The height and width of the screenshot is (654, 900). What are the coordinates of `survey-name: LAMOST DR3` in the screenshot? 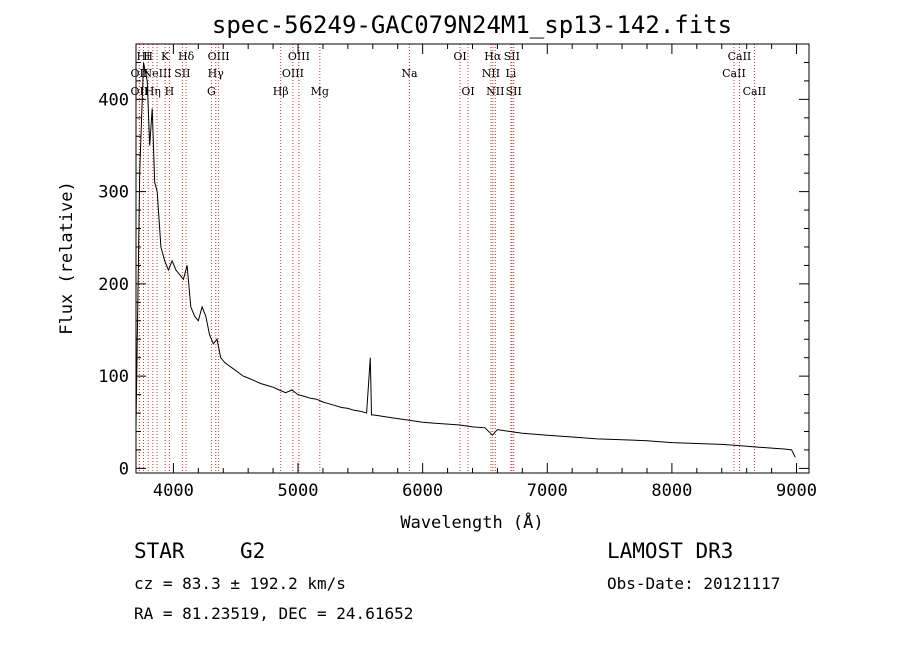 It's located at (670, 551).